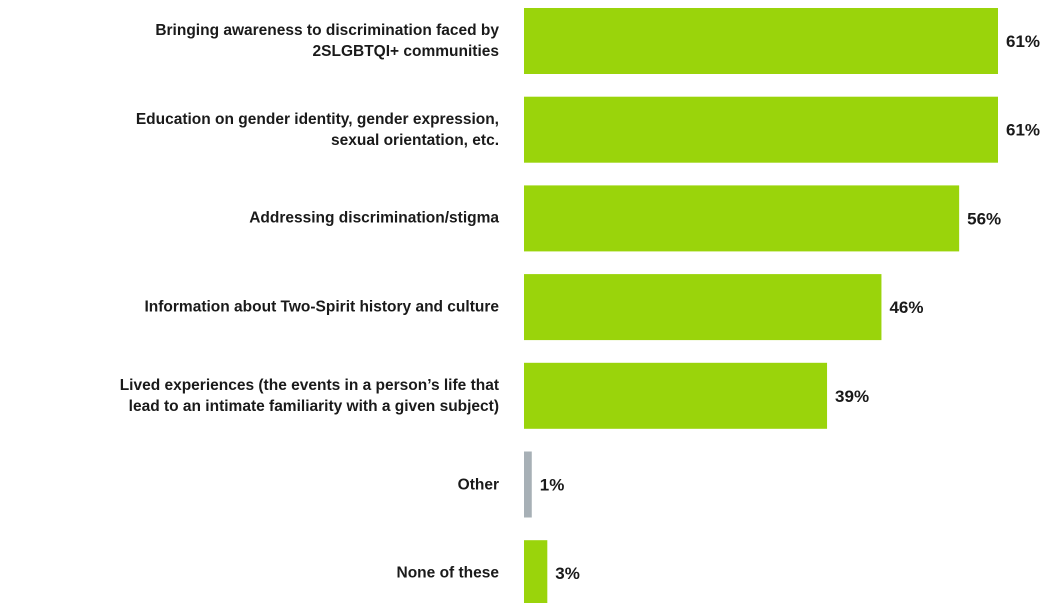  What do you see at coordinates (1023, 41) in the screenshot?
I see `value-label-0: 61%` at bounding box center [1023, 41].